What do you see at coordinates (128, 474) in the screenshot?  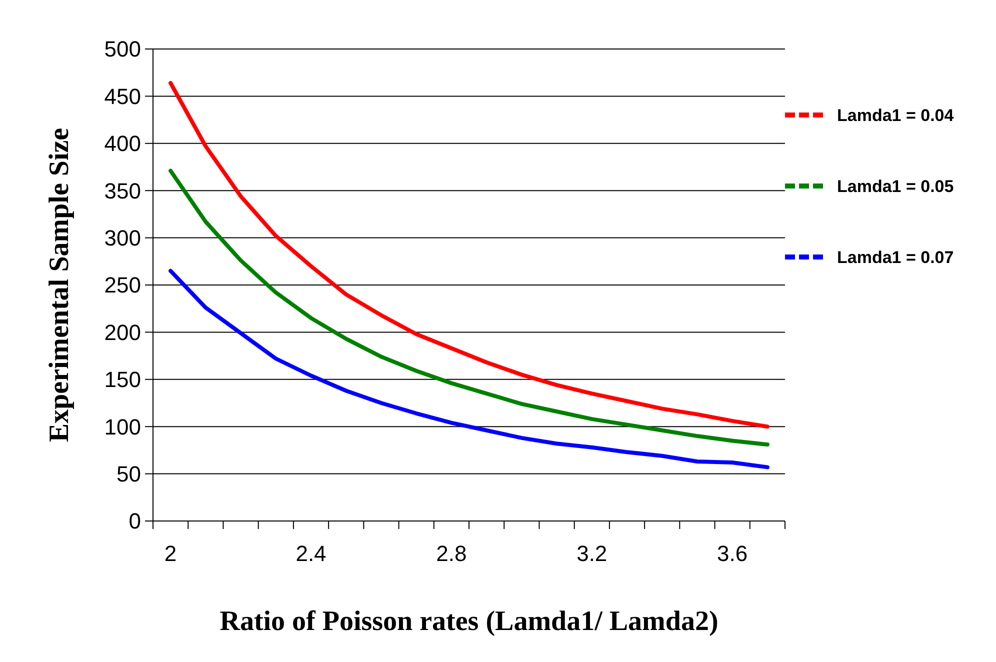 I see `y-tick-label: 50` at bounding box center [128, 474].